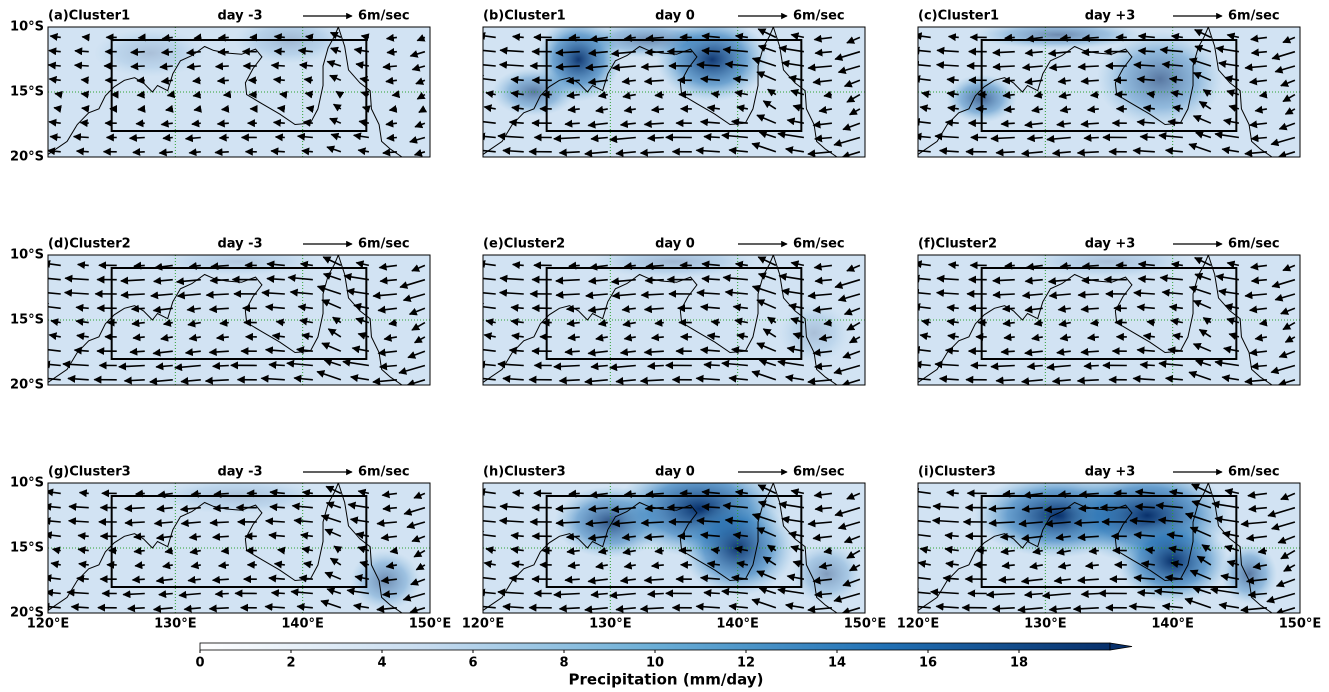 The height and width of the screenshot is (692, 1329). I want to click on panel-label: (e)Cluster2, so click(524, 244).